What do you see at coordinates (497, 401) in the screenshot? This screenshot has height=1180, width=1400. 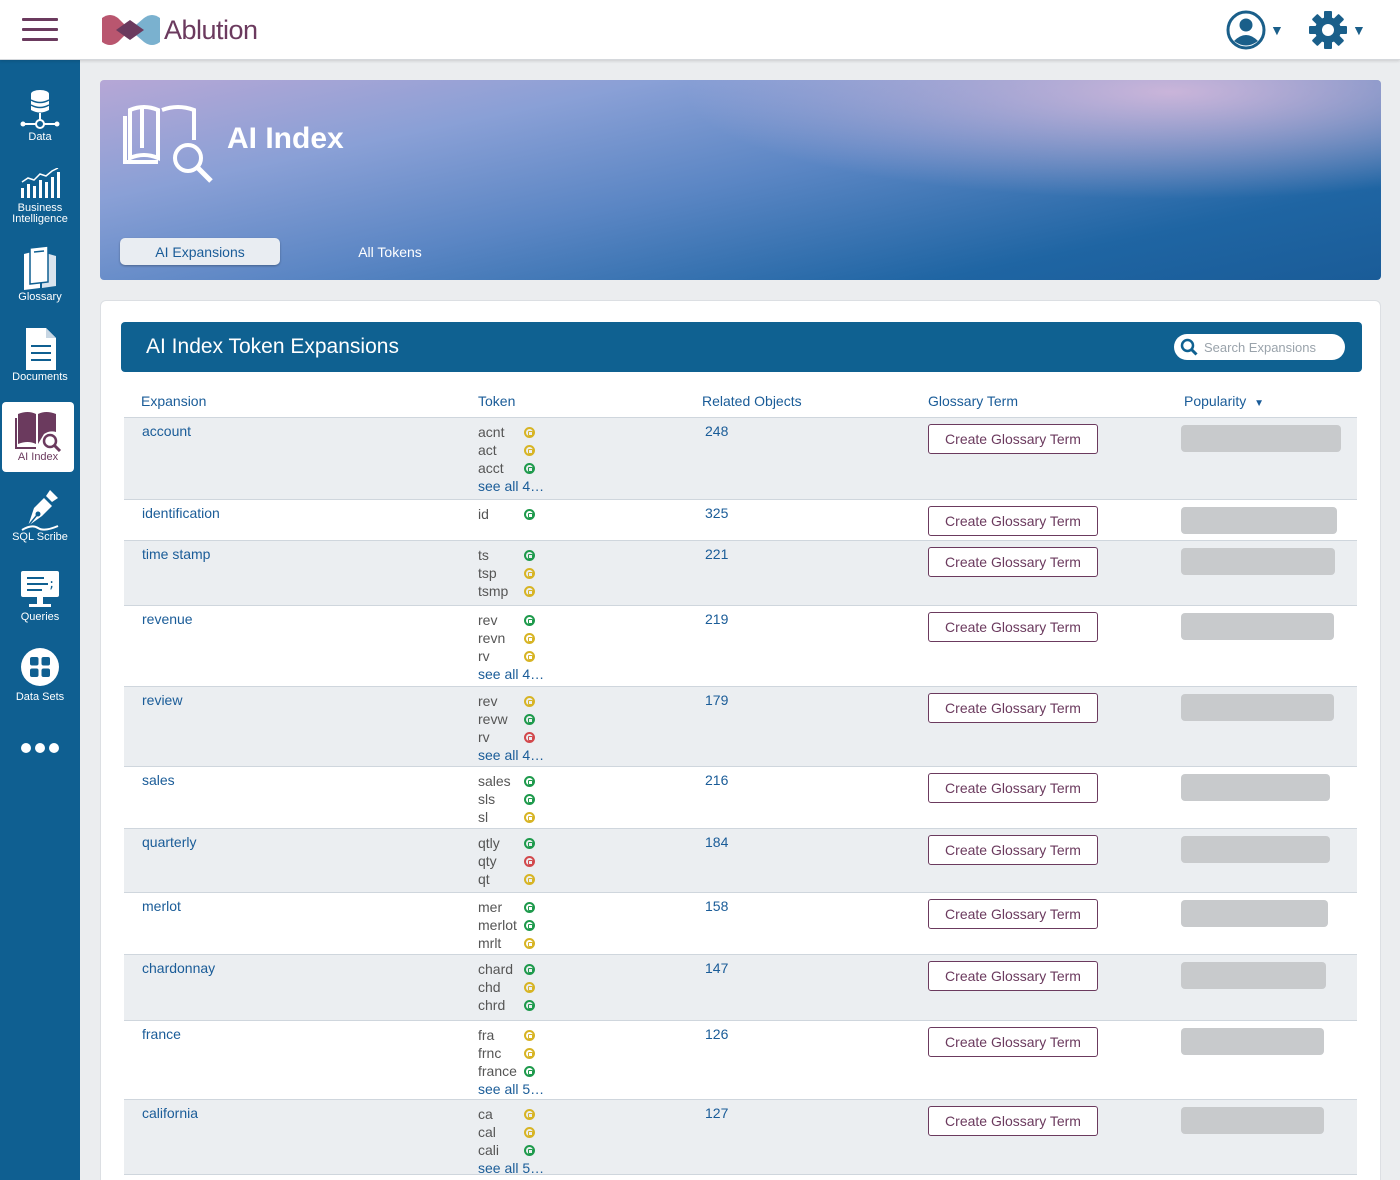 I see `column-header-token: Token` at bounding box center [497, 401].